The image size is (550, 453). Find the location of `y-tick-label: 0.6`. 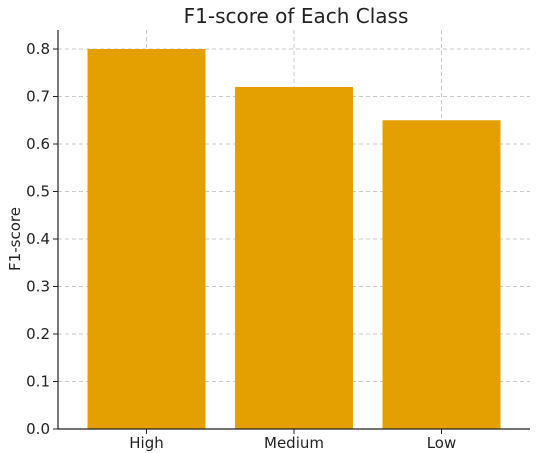

y-tick-label: 0.6 is located at coordinates (38, 144).